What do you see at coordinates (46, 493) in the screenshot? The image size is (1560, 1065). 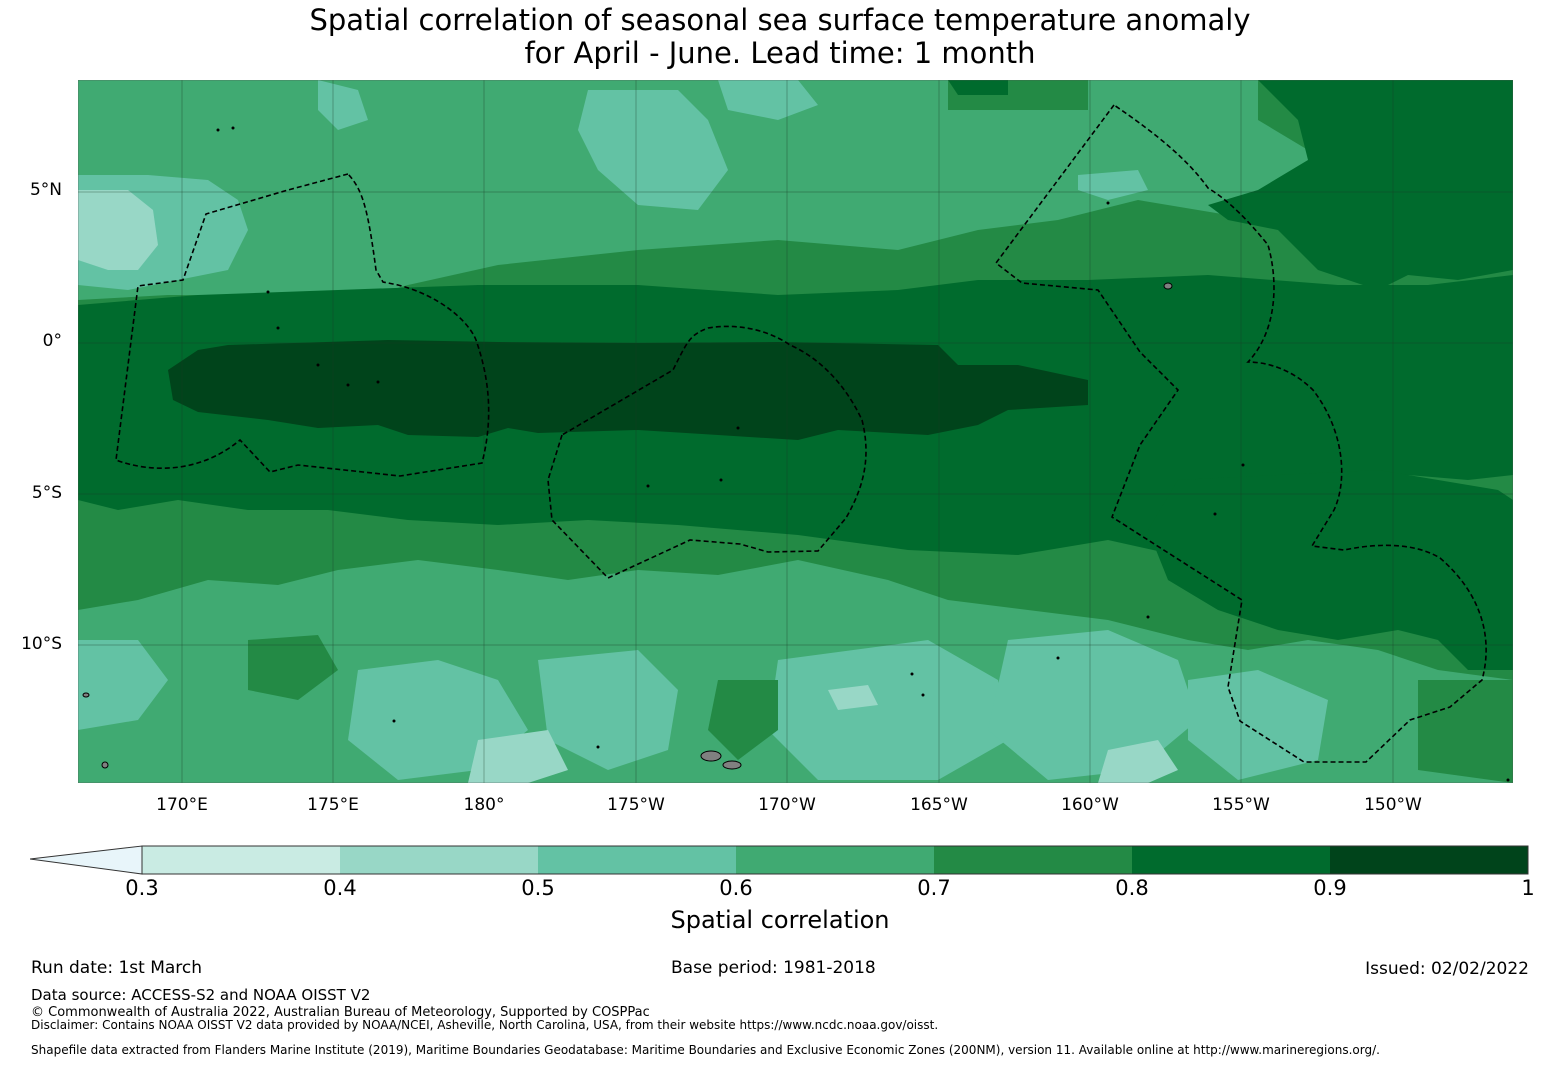 I see `lat-label-5s: 5°S` at bounding box center [46, 493].